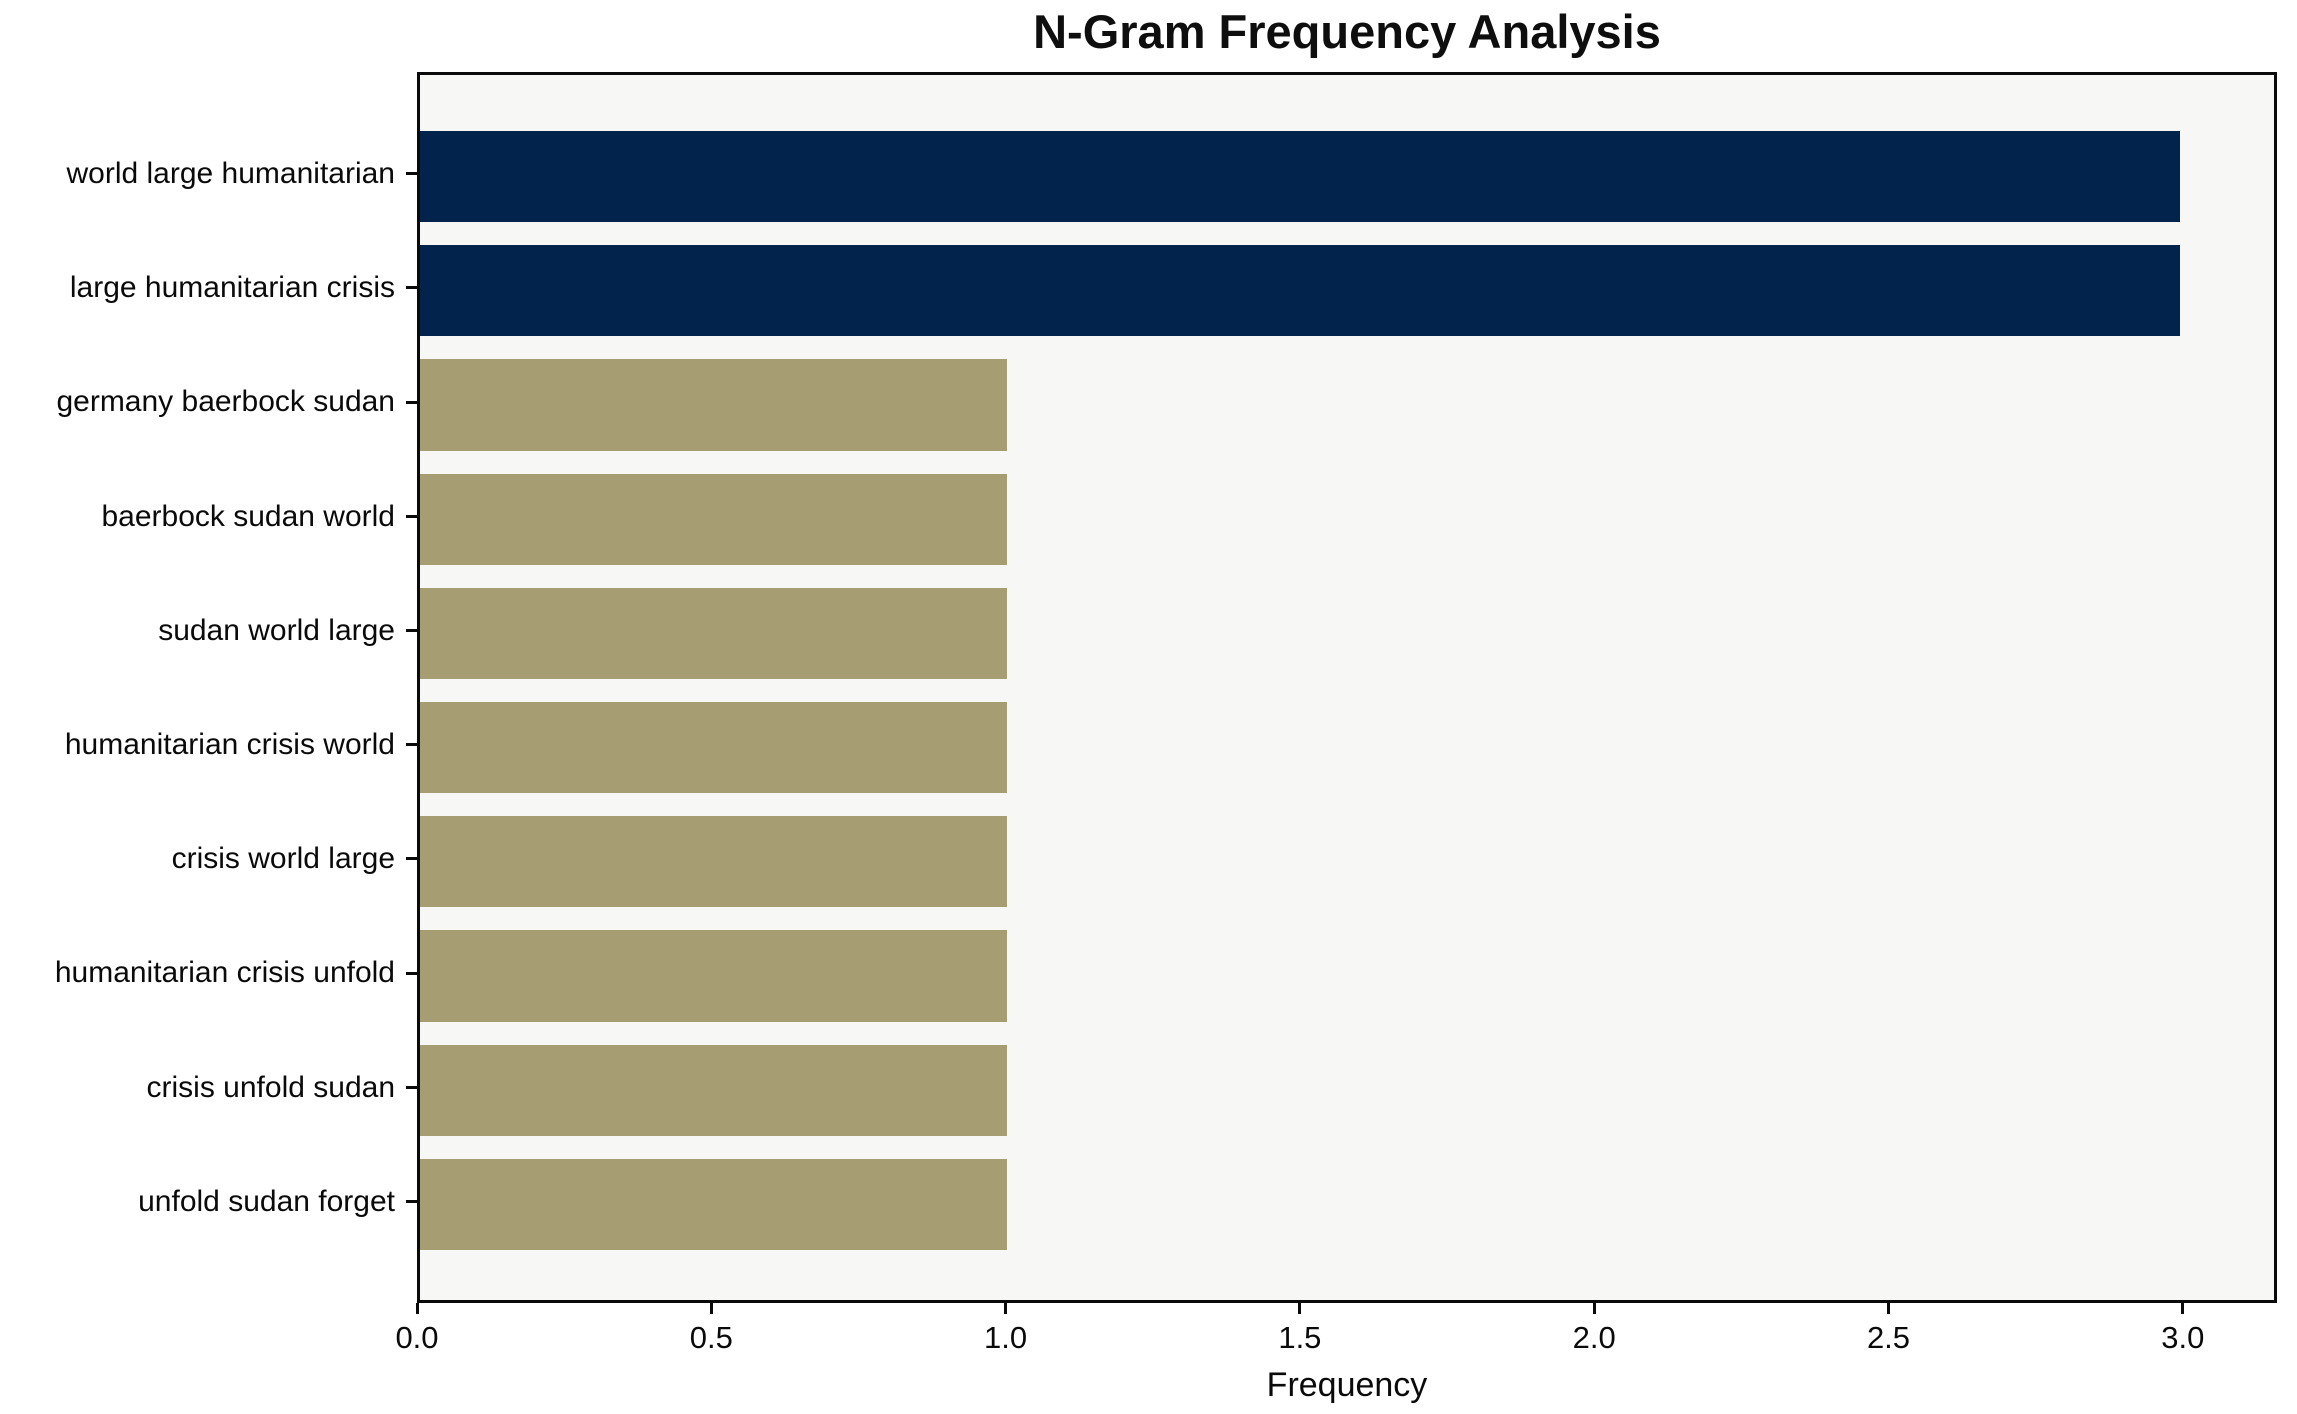  I want to click on x-tick-label: 2.0, so click(1594, 1337).